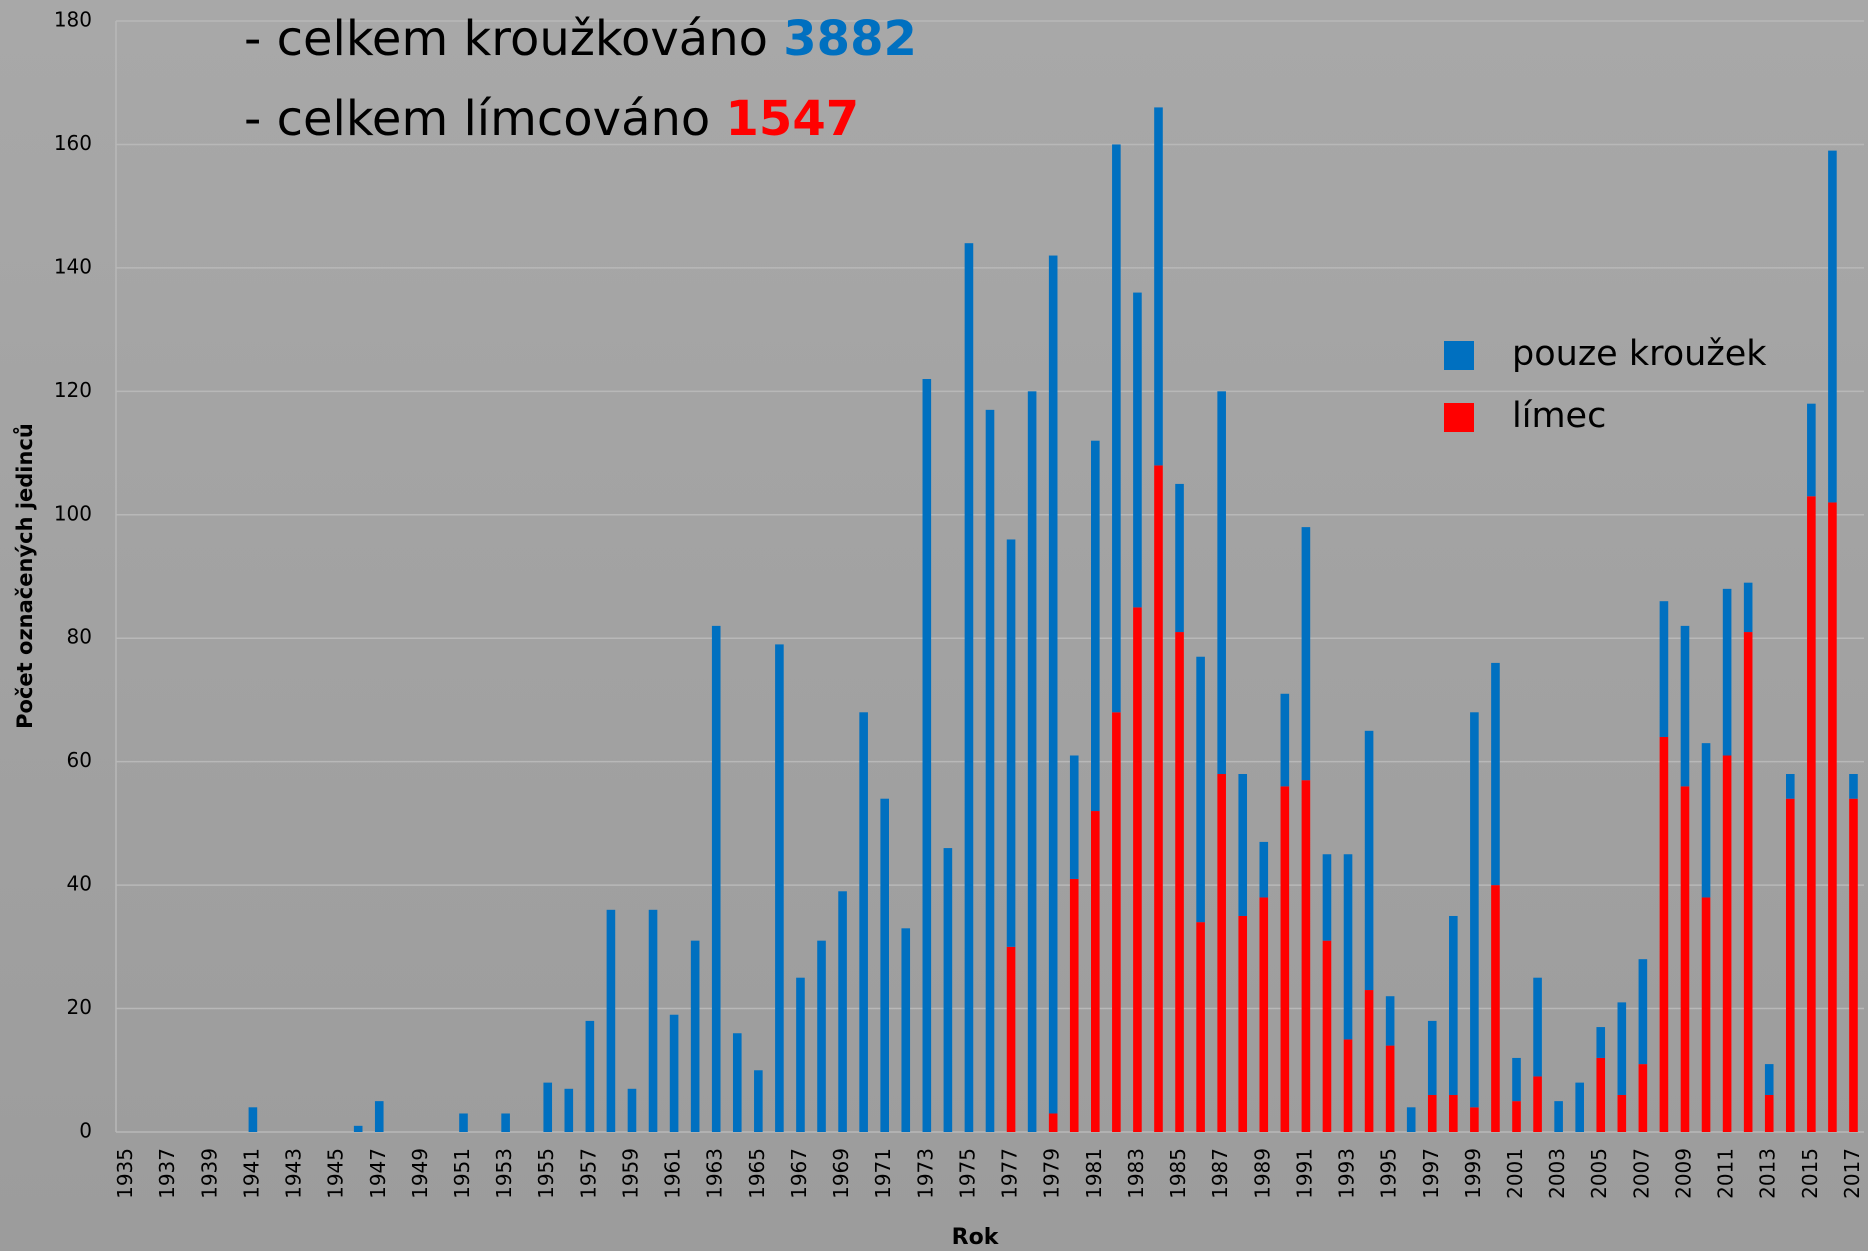 The image size is (1868, 1251). Describe the element at coordinates (73, 266) in the screenshot. I see `y-tick-label: 140` at that location.